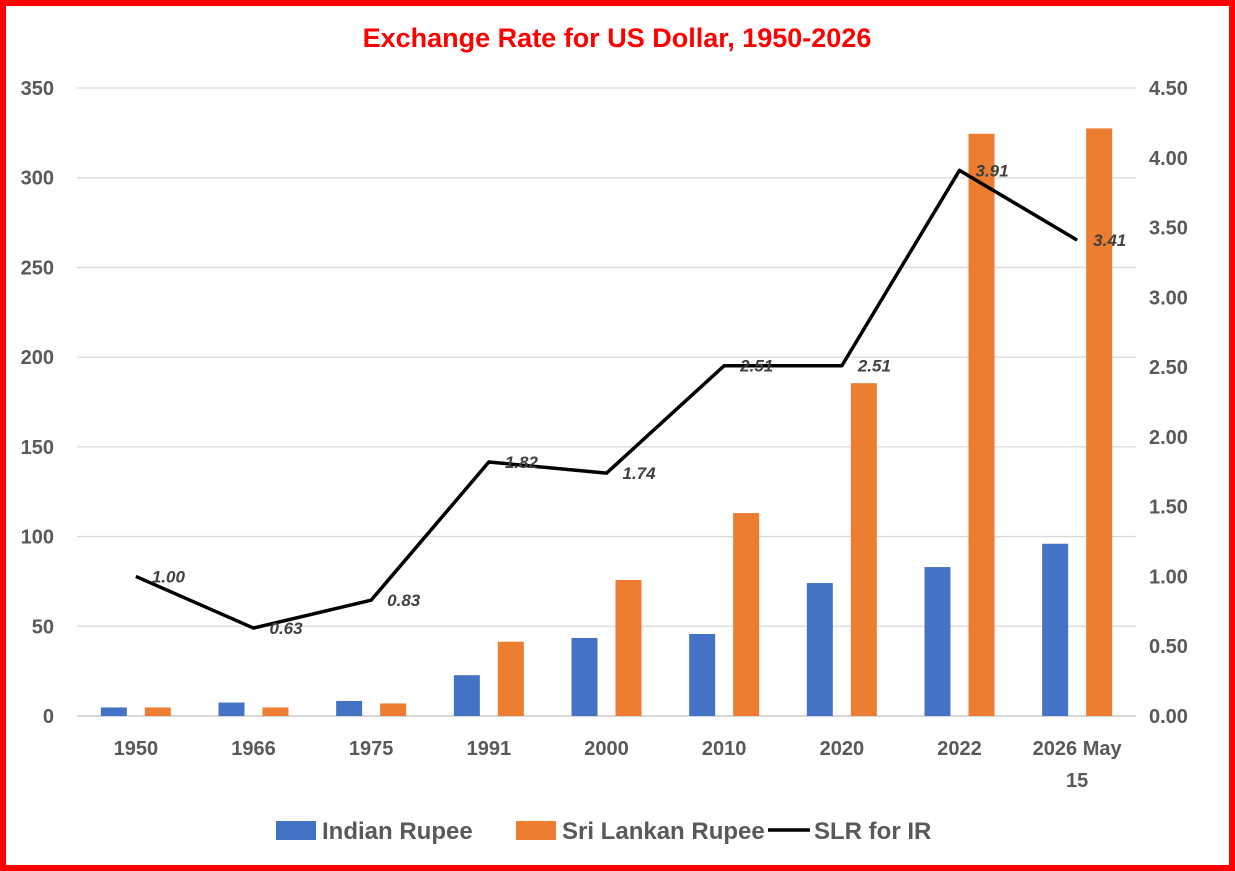  I want to click on right-axis-tick-label: 0.50, so click(1168, 647).